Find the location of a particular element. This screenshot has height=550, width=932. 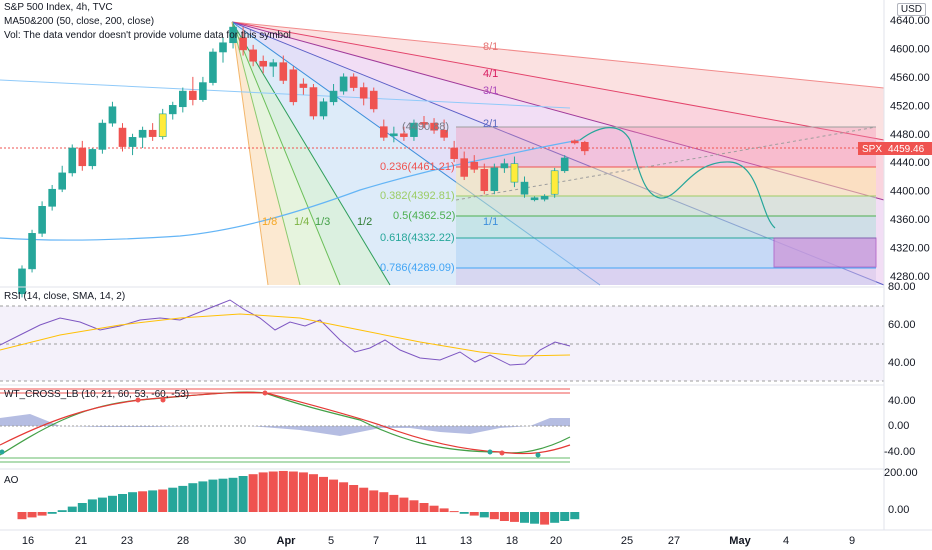

time-tick: 9 is located at coordinates (852, 541).